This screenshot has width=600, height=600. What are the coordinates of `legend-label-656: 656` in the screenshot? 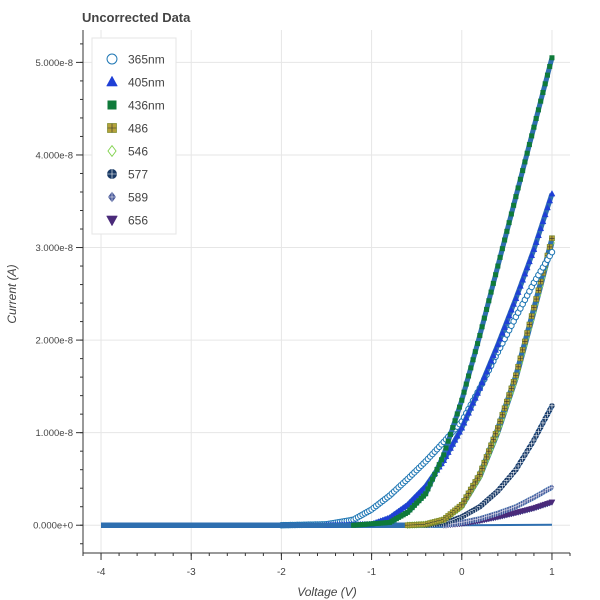 It's located at (138, 221).